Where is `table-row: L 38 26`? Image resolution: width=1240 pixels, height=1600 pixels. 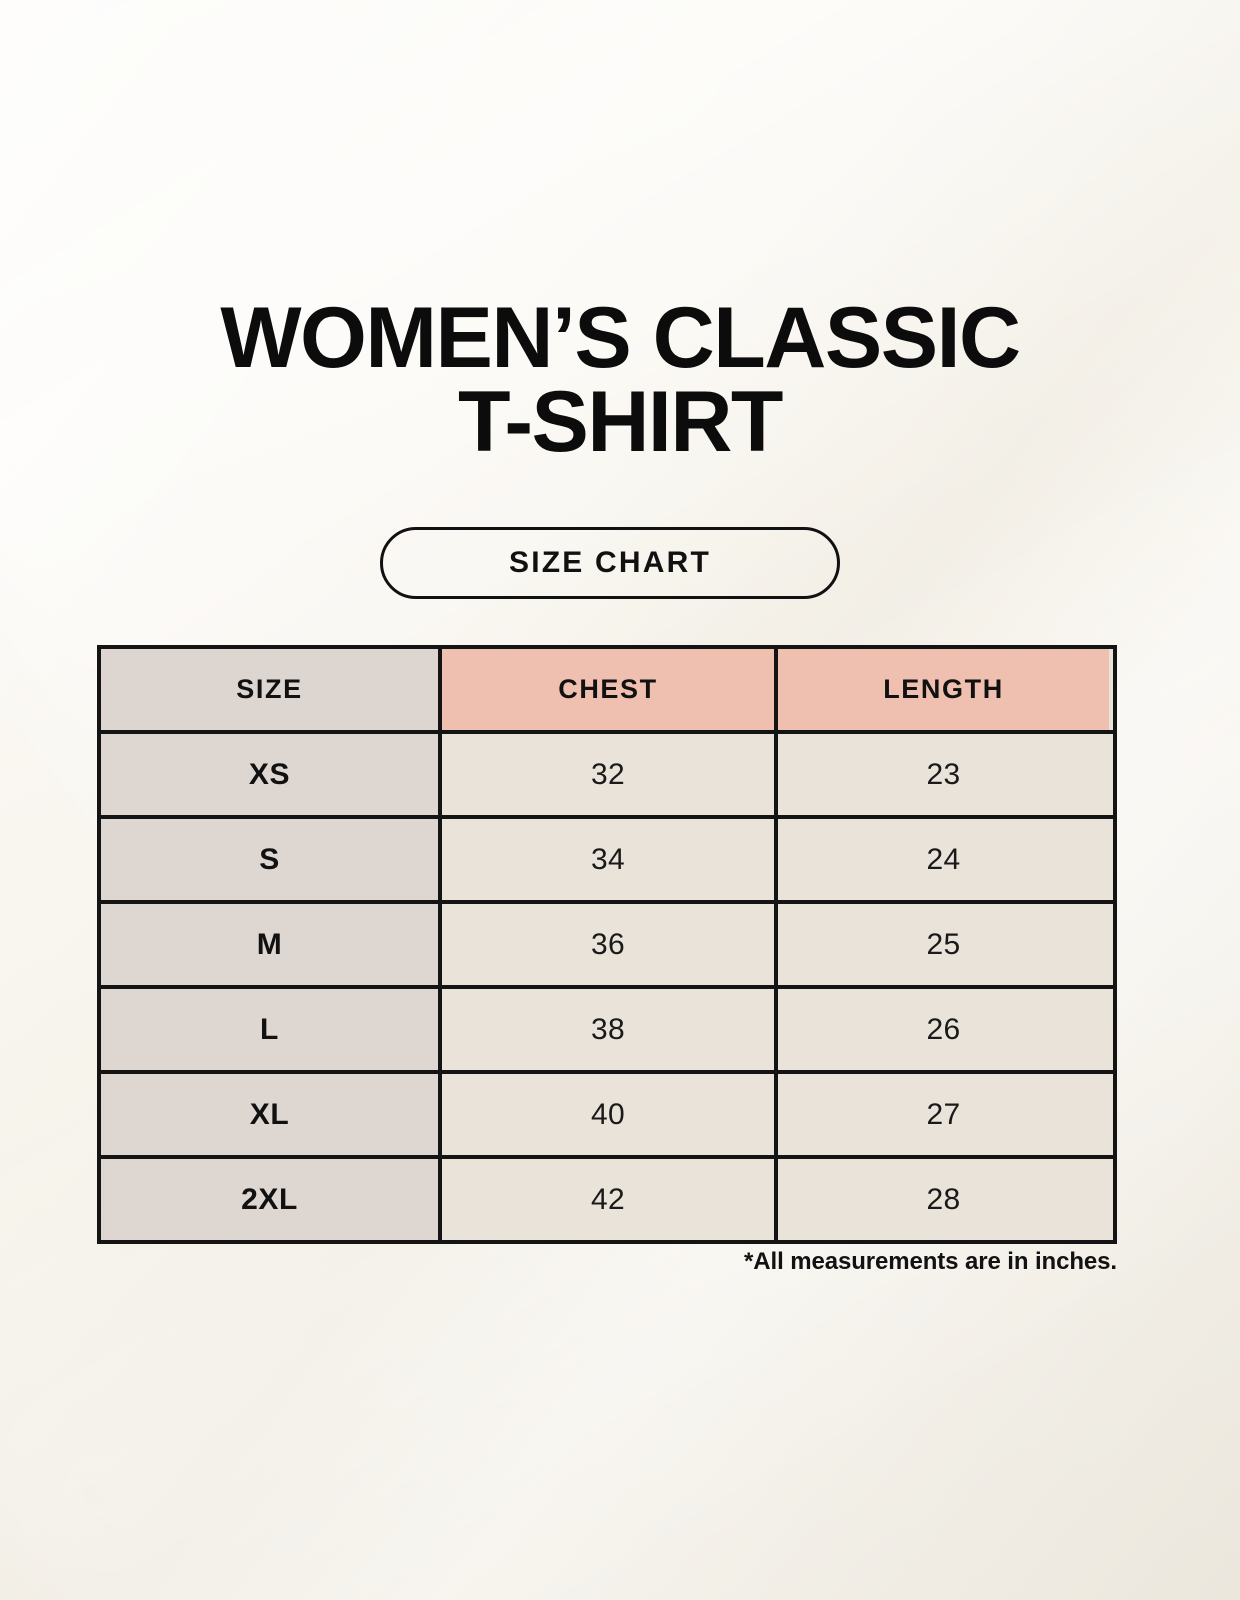
table-row: L 38 26 is located at coordinates (607, 1027).